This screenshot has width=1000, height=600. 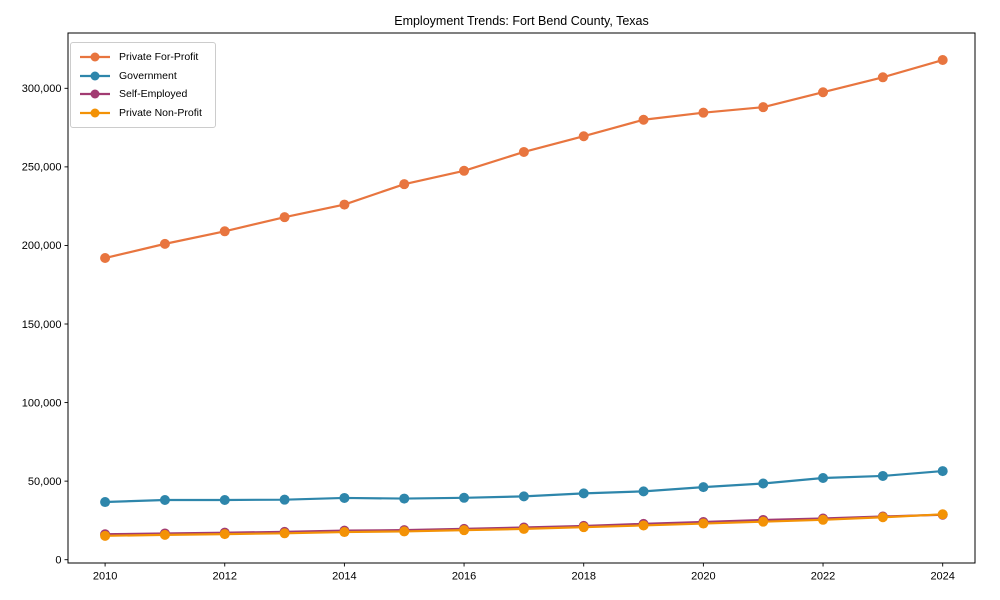 I want to click on y-tick-label: 250,000, so click(x=42, y=168).